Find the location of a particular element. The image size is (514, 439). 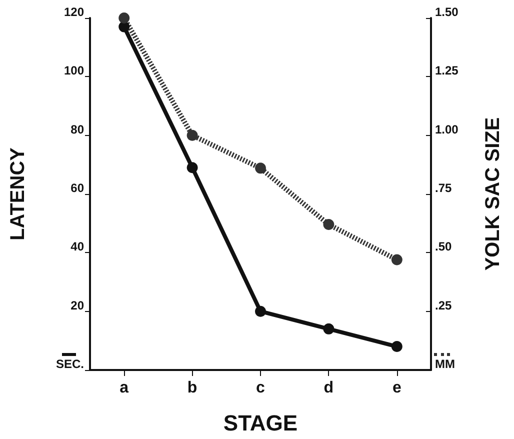

y2-tick-label: 1.00 is located at coordinates (447, 129).